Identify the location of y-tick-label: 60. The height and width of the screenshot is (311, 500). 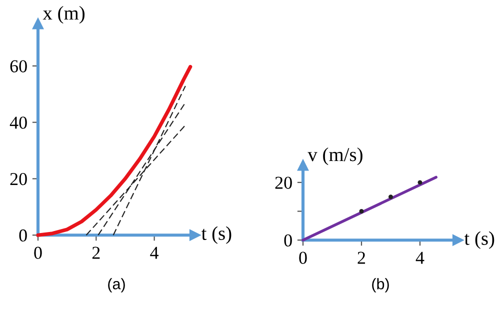
(18, 66).